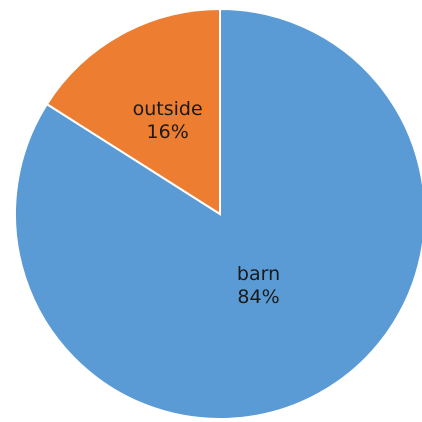 The image size is (422, 422). What do you see at coordinates (168, 109) in the screenshot?
I see `slice-category-label: outside` at bounding box center [168, 109].